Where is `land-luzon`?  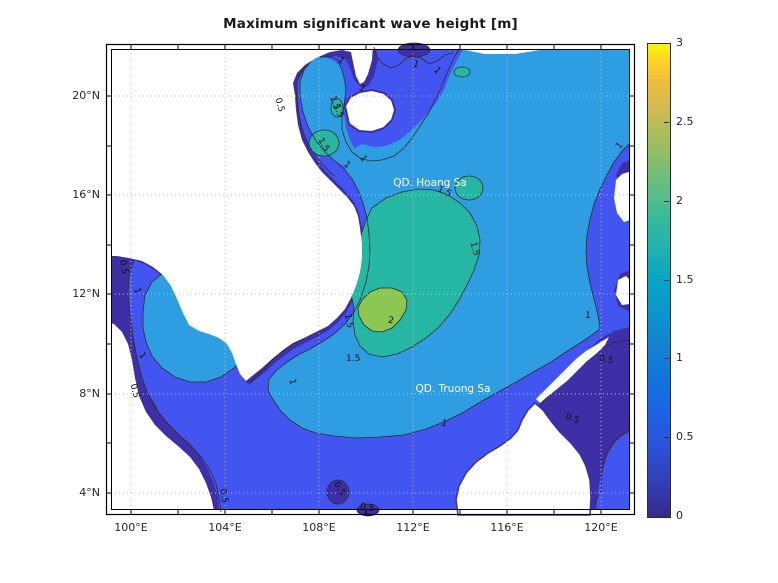
land-luzon is located at coordinates (622, 197).